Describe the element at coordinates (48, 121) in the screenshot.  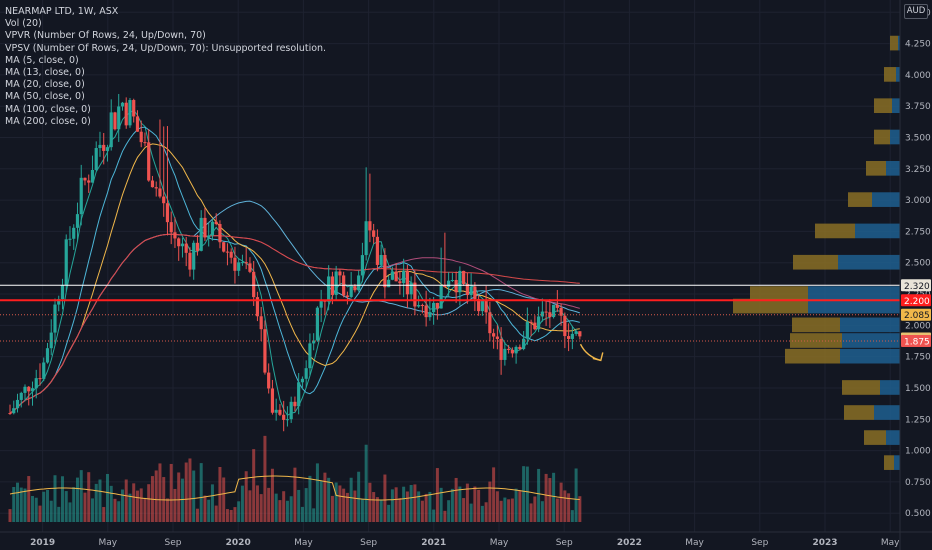
I see `legend-ma200: MA (200, close, 0)` at that location.